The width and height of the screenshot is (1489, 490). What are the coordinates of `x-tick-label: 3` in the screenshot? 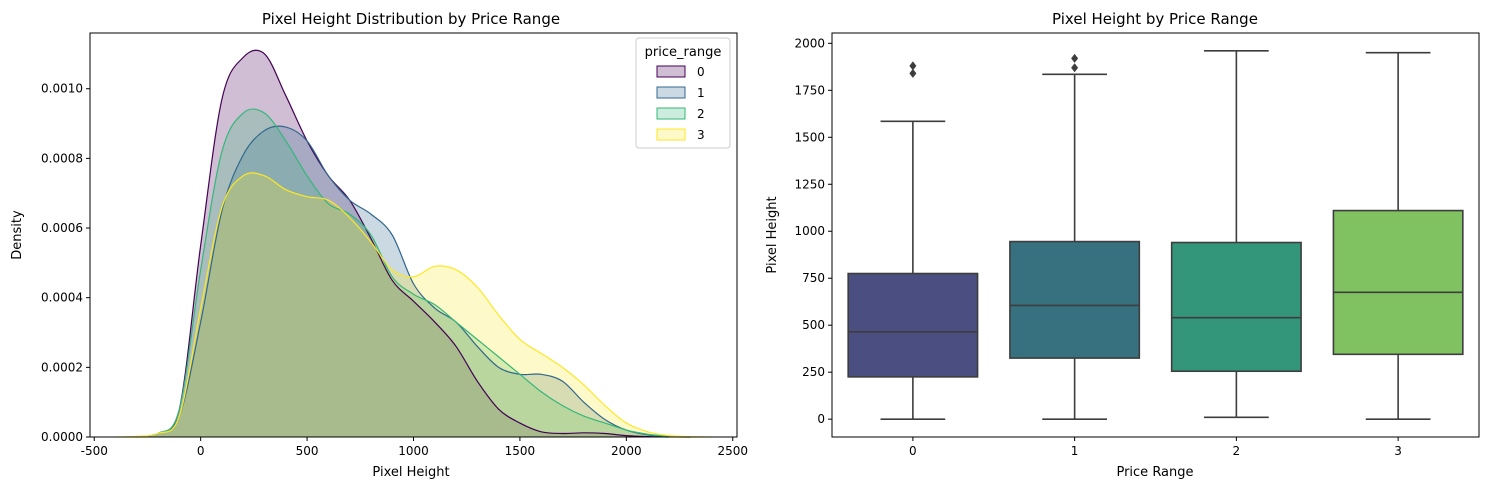 It's located at (1398, 451).